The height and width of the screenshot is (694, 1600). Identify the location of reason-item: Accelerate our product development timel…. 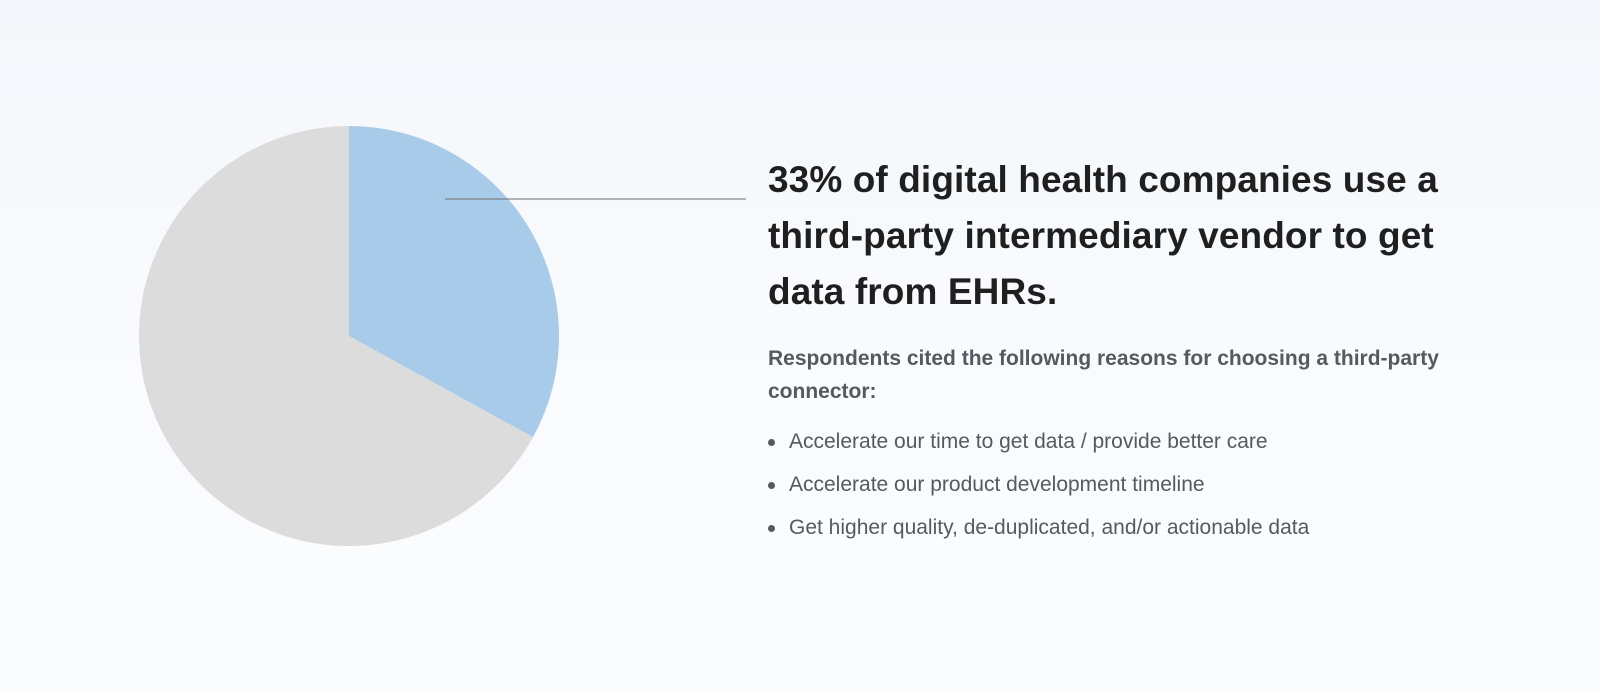
(1148, 484).